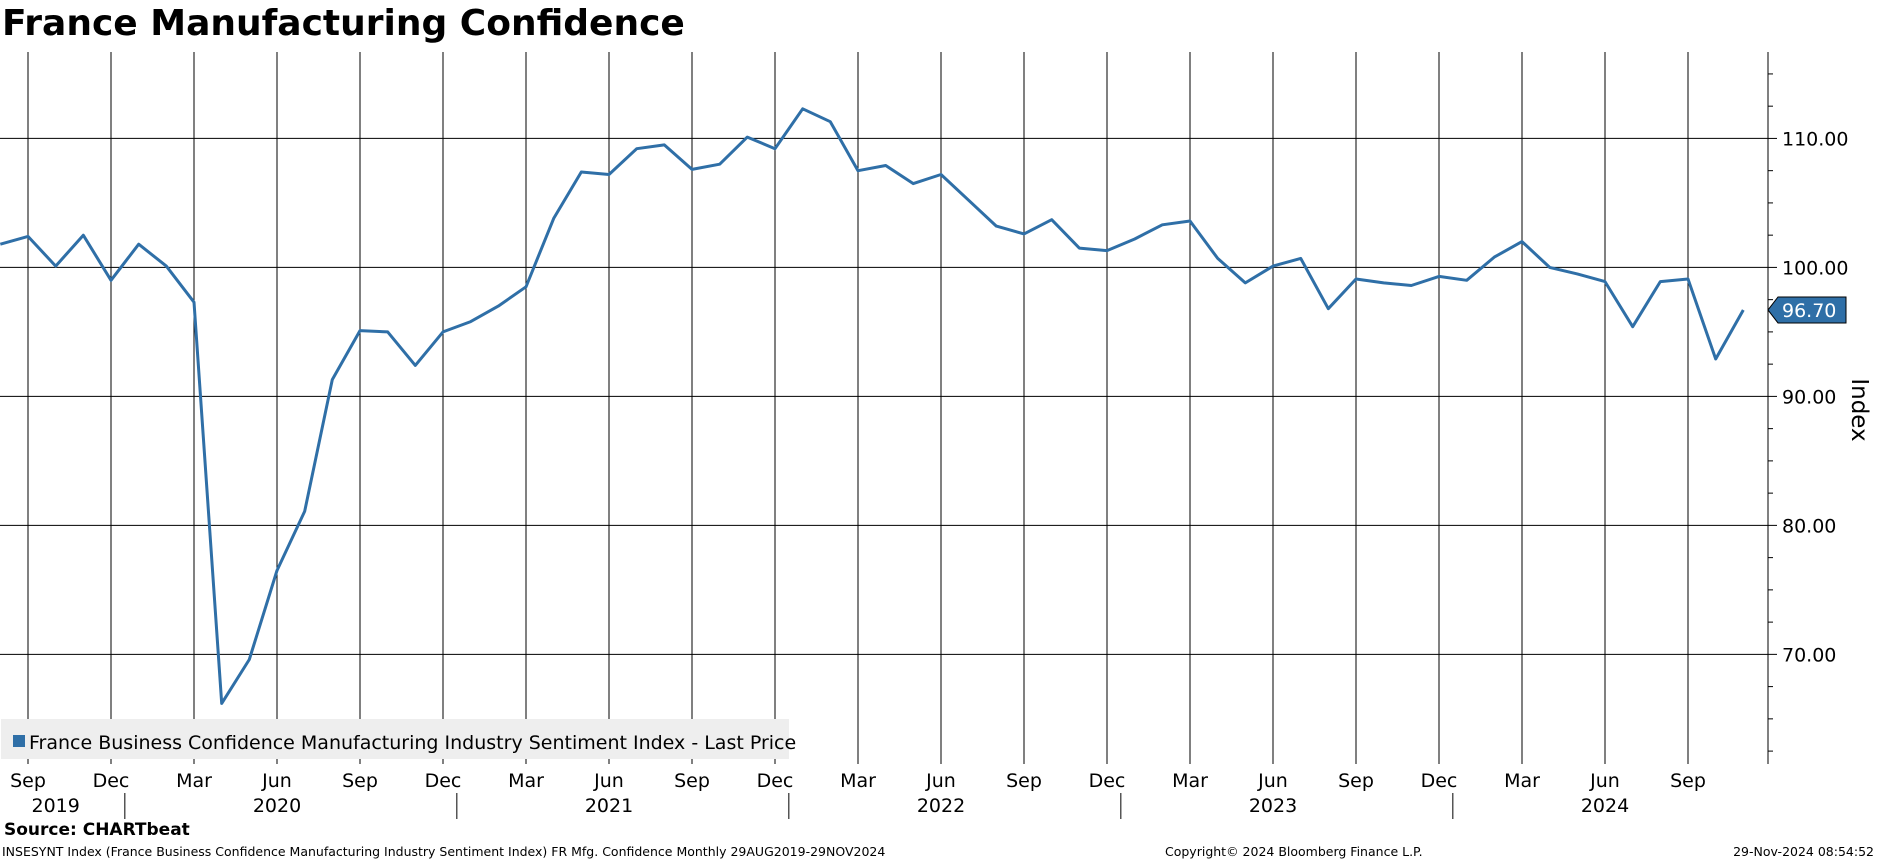  I want to click on y-tick-label: 110.00, so click(1815, 139).